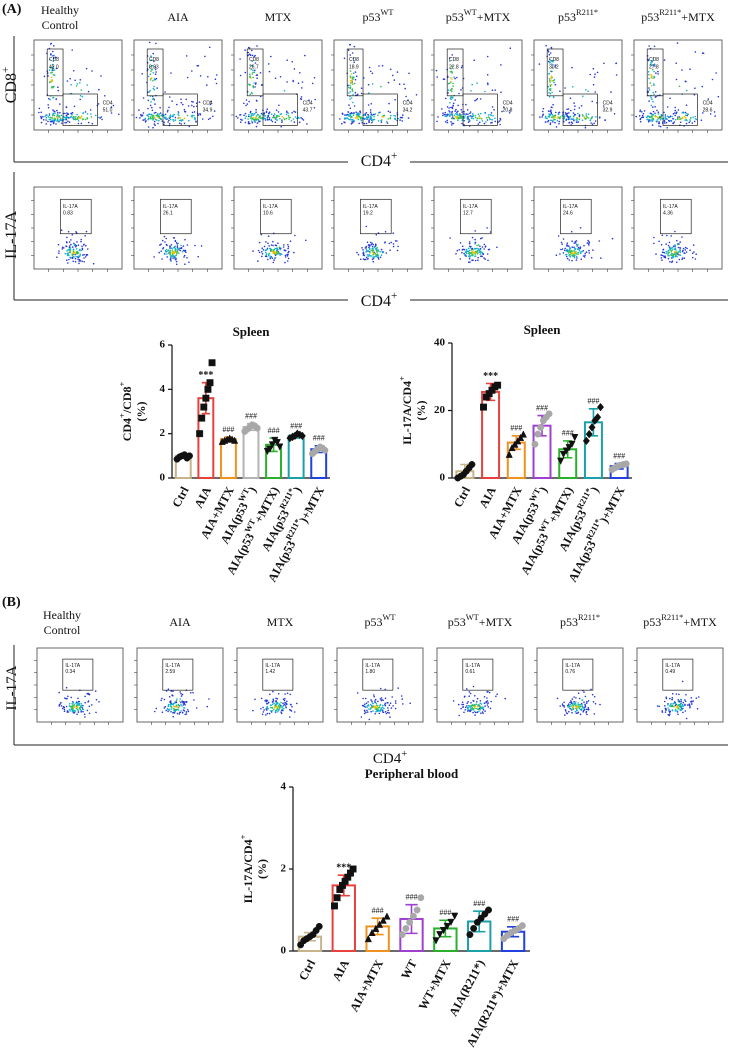  Describe the element at coordinates (680, 109) in the screenshot. I see `gate` at that location.